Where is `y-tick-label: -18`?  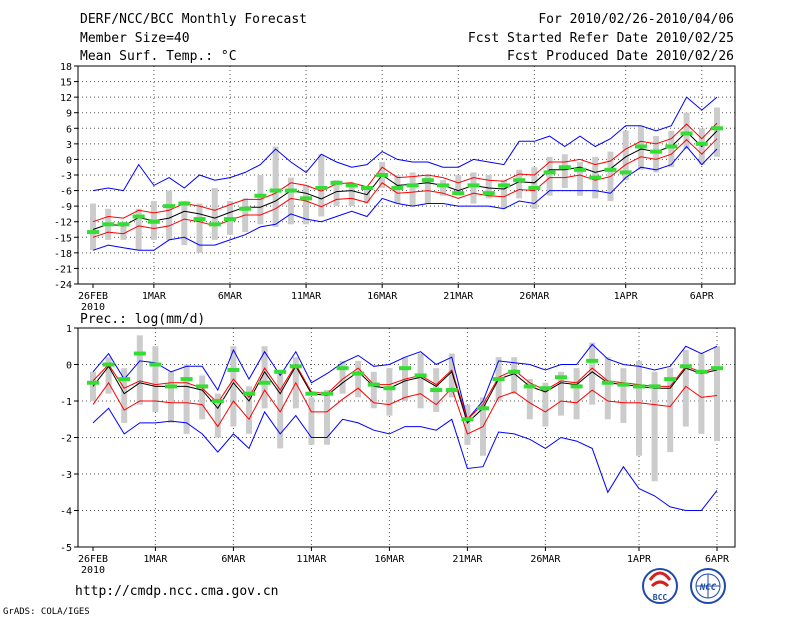
y-tick-label: -18 is located at coordinates (63, 254).